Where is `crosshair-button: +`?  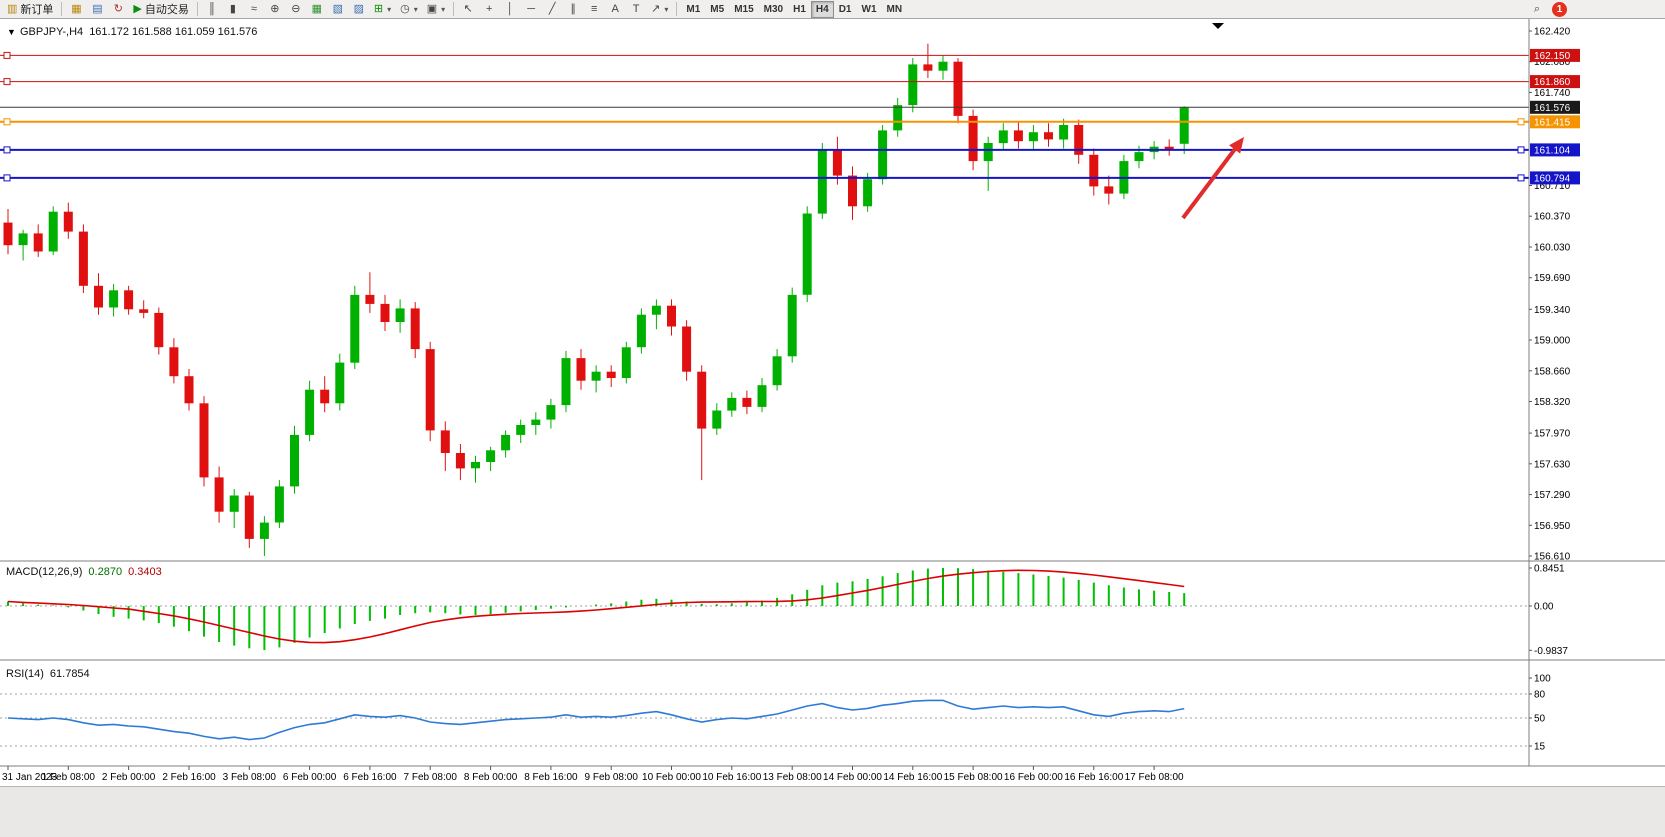
crosshair-button: + is located at coordinates (489, 9).